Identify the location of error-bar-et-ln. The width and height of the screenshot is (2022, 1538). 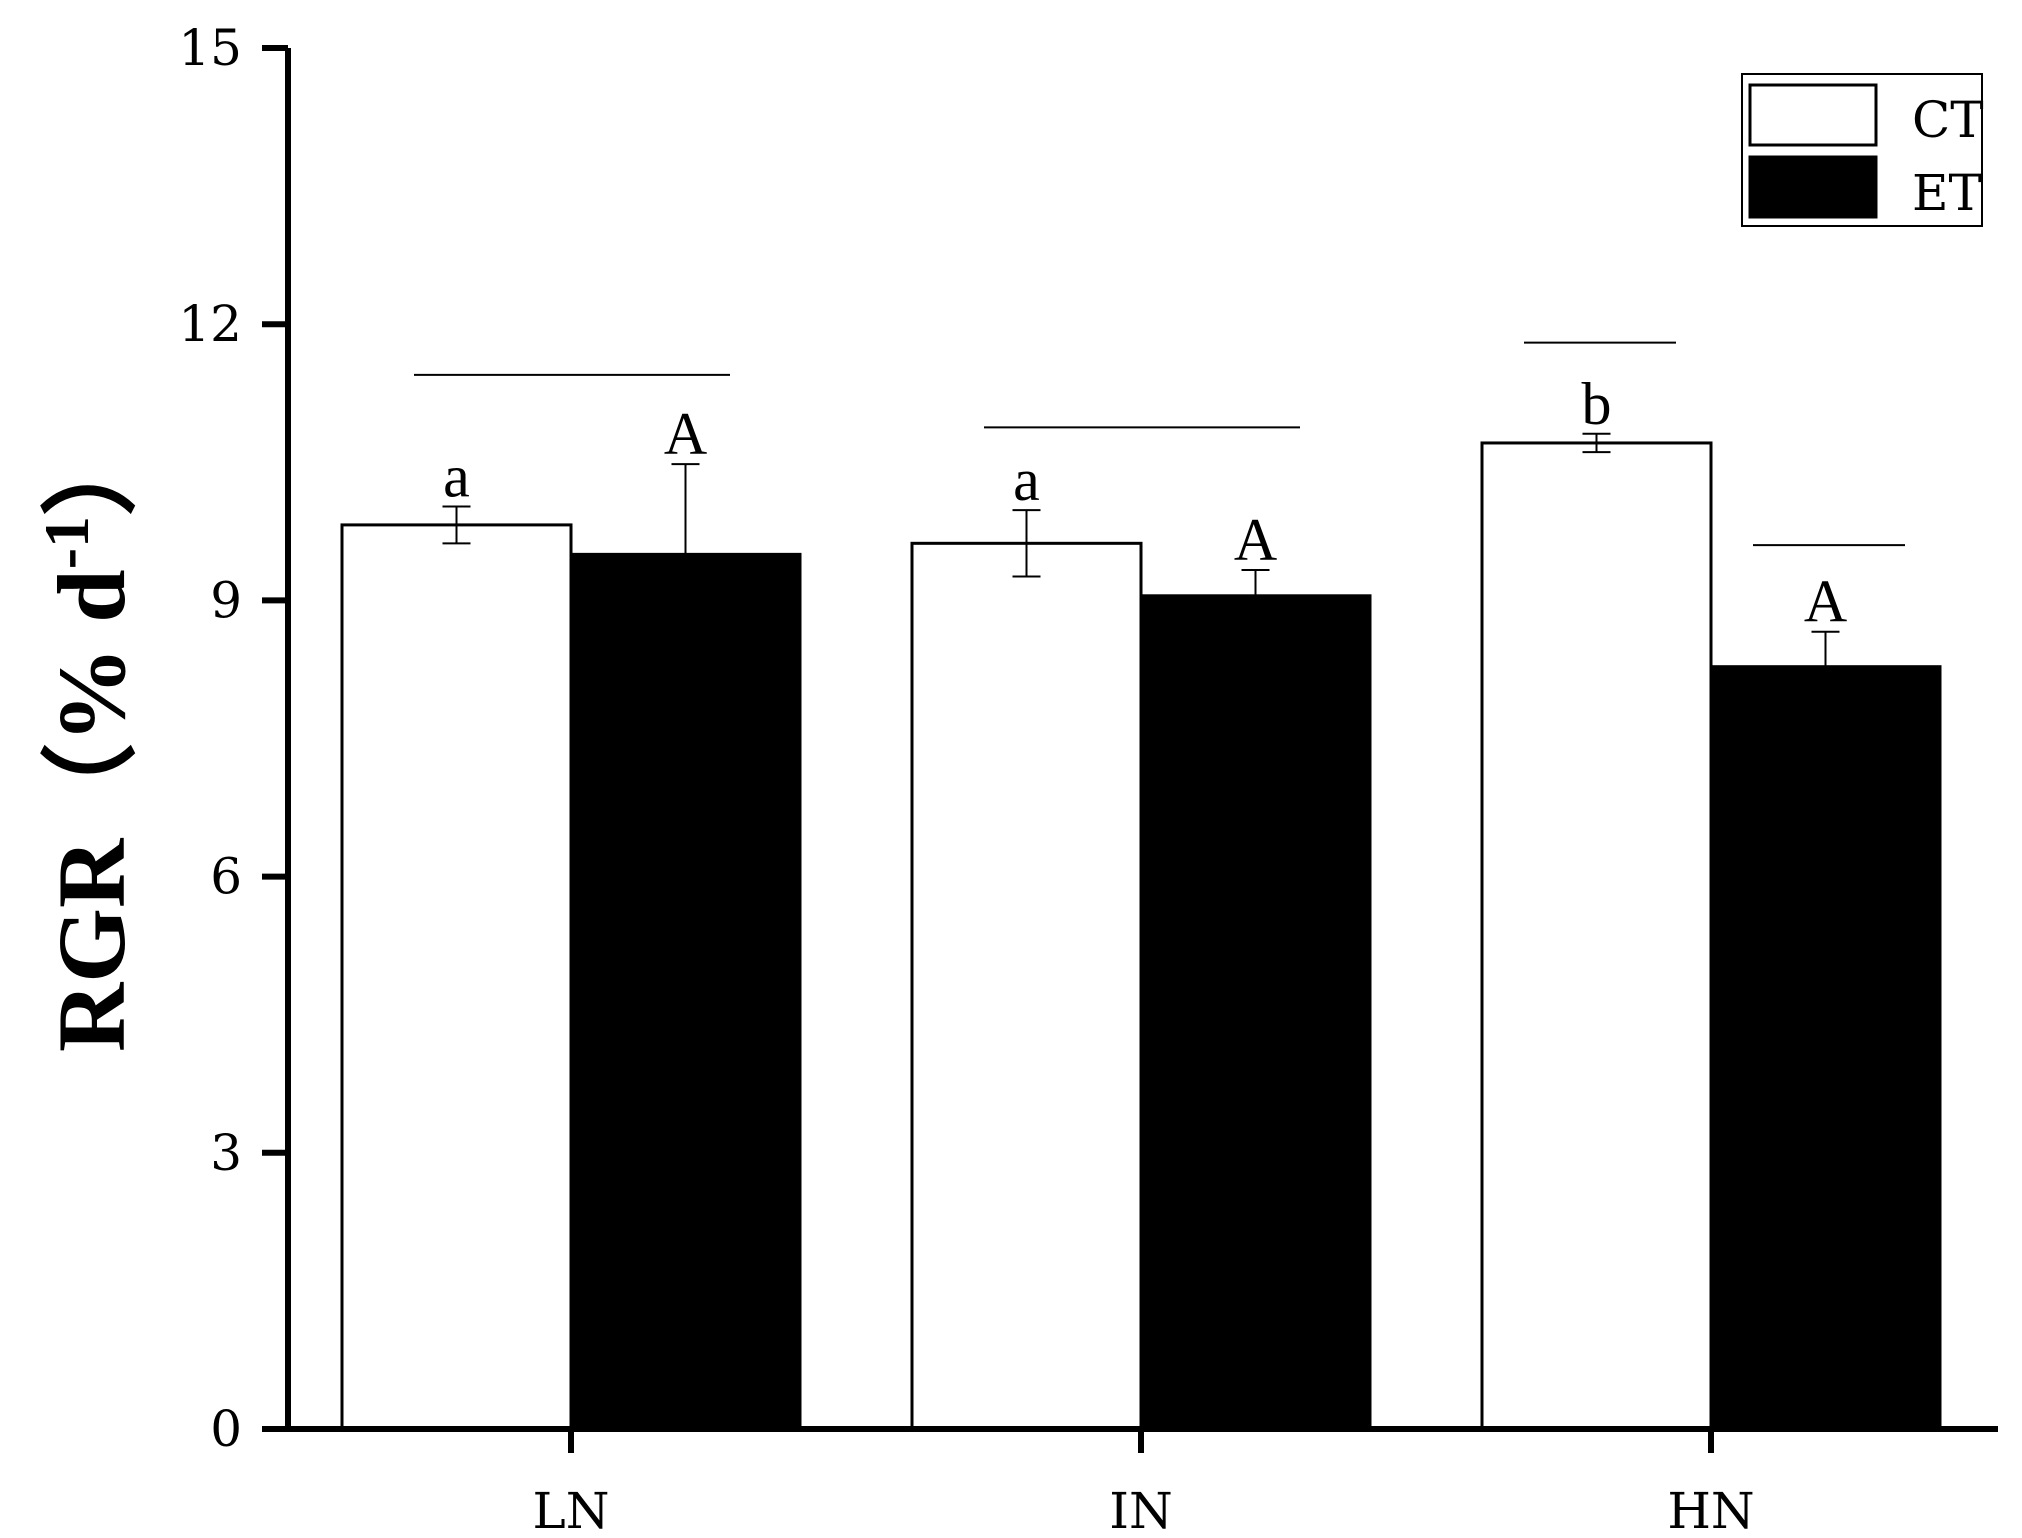
(685, 509).